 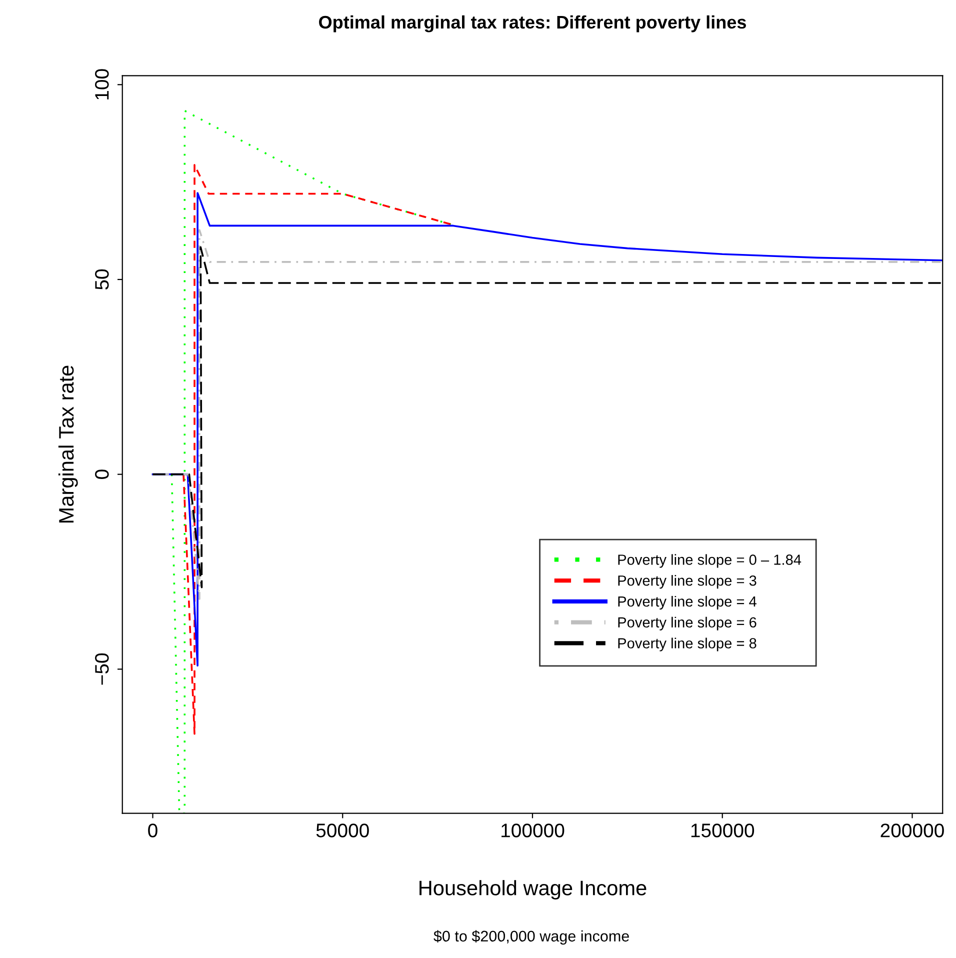 I want to click on x-tick-label: 200000, so click(x=912, y=831).